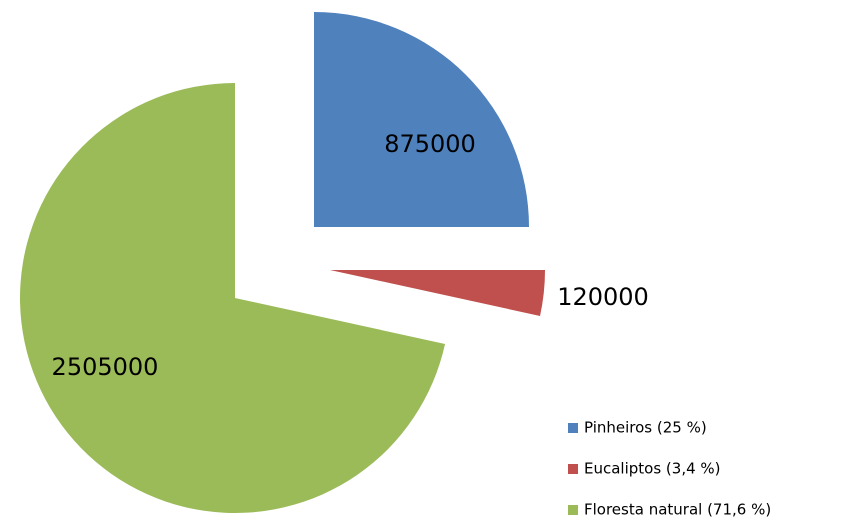  I want to click on data-label: 120000, so click(603, 297).